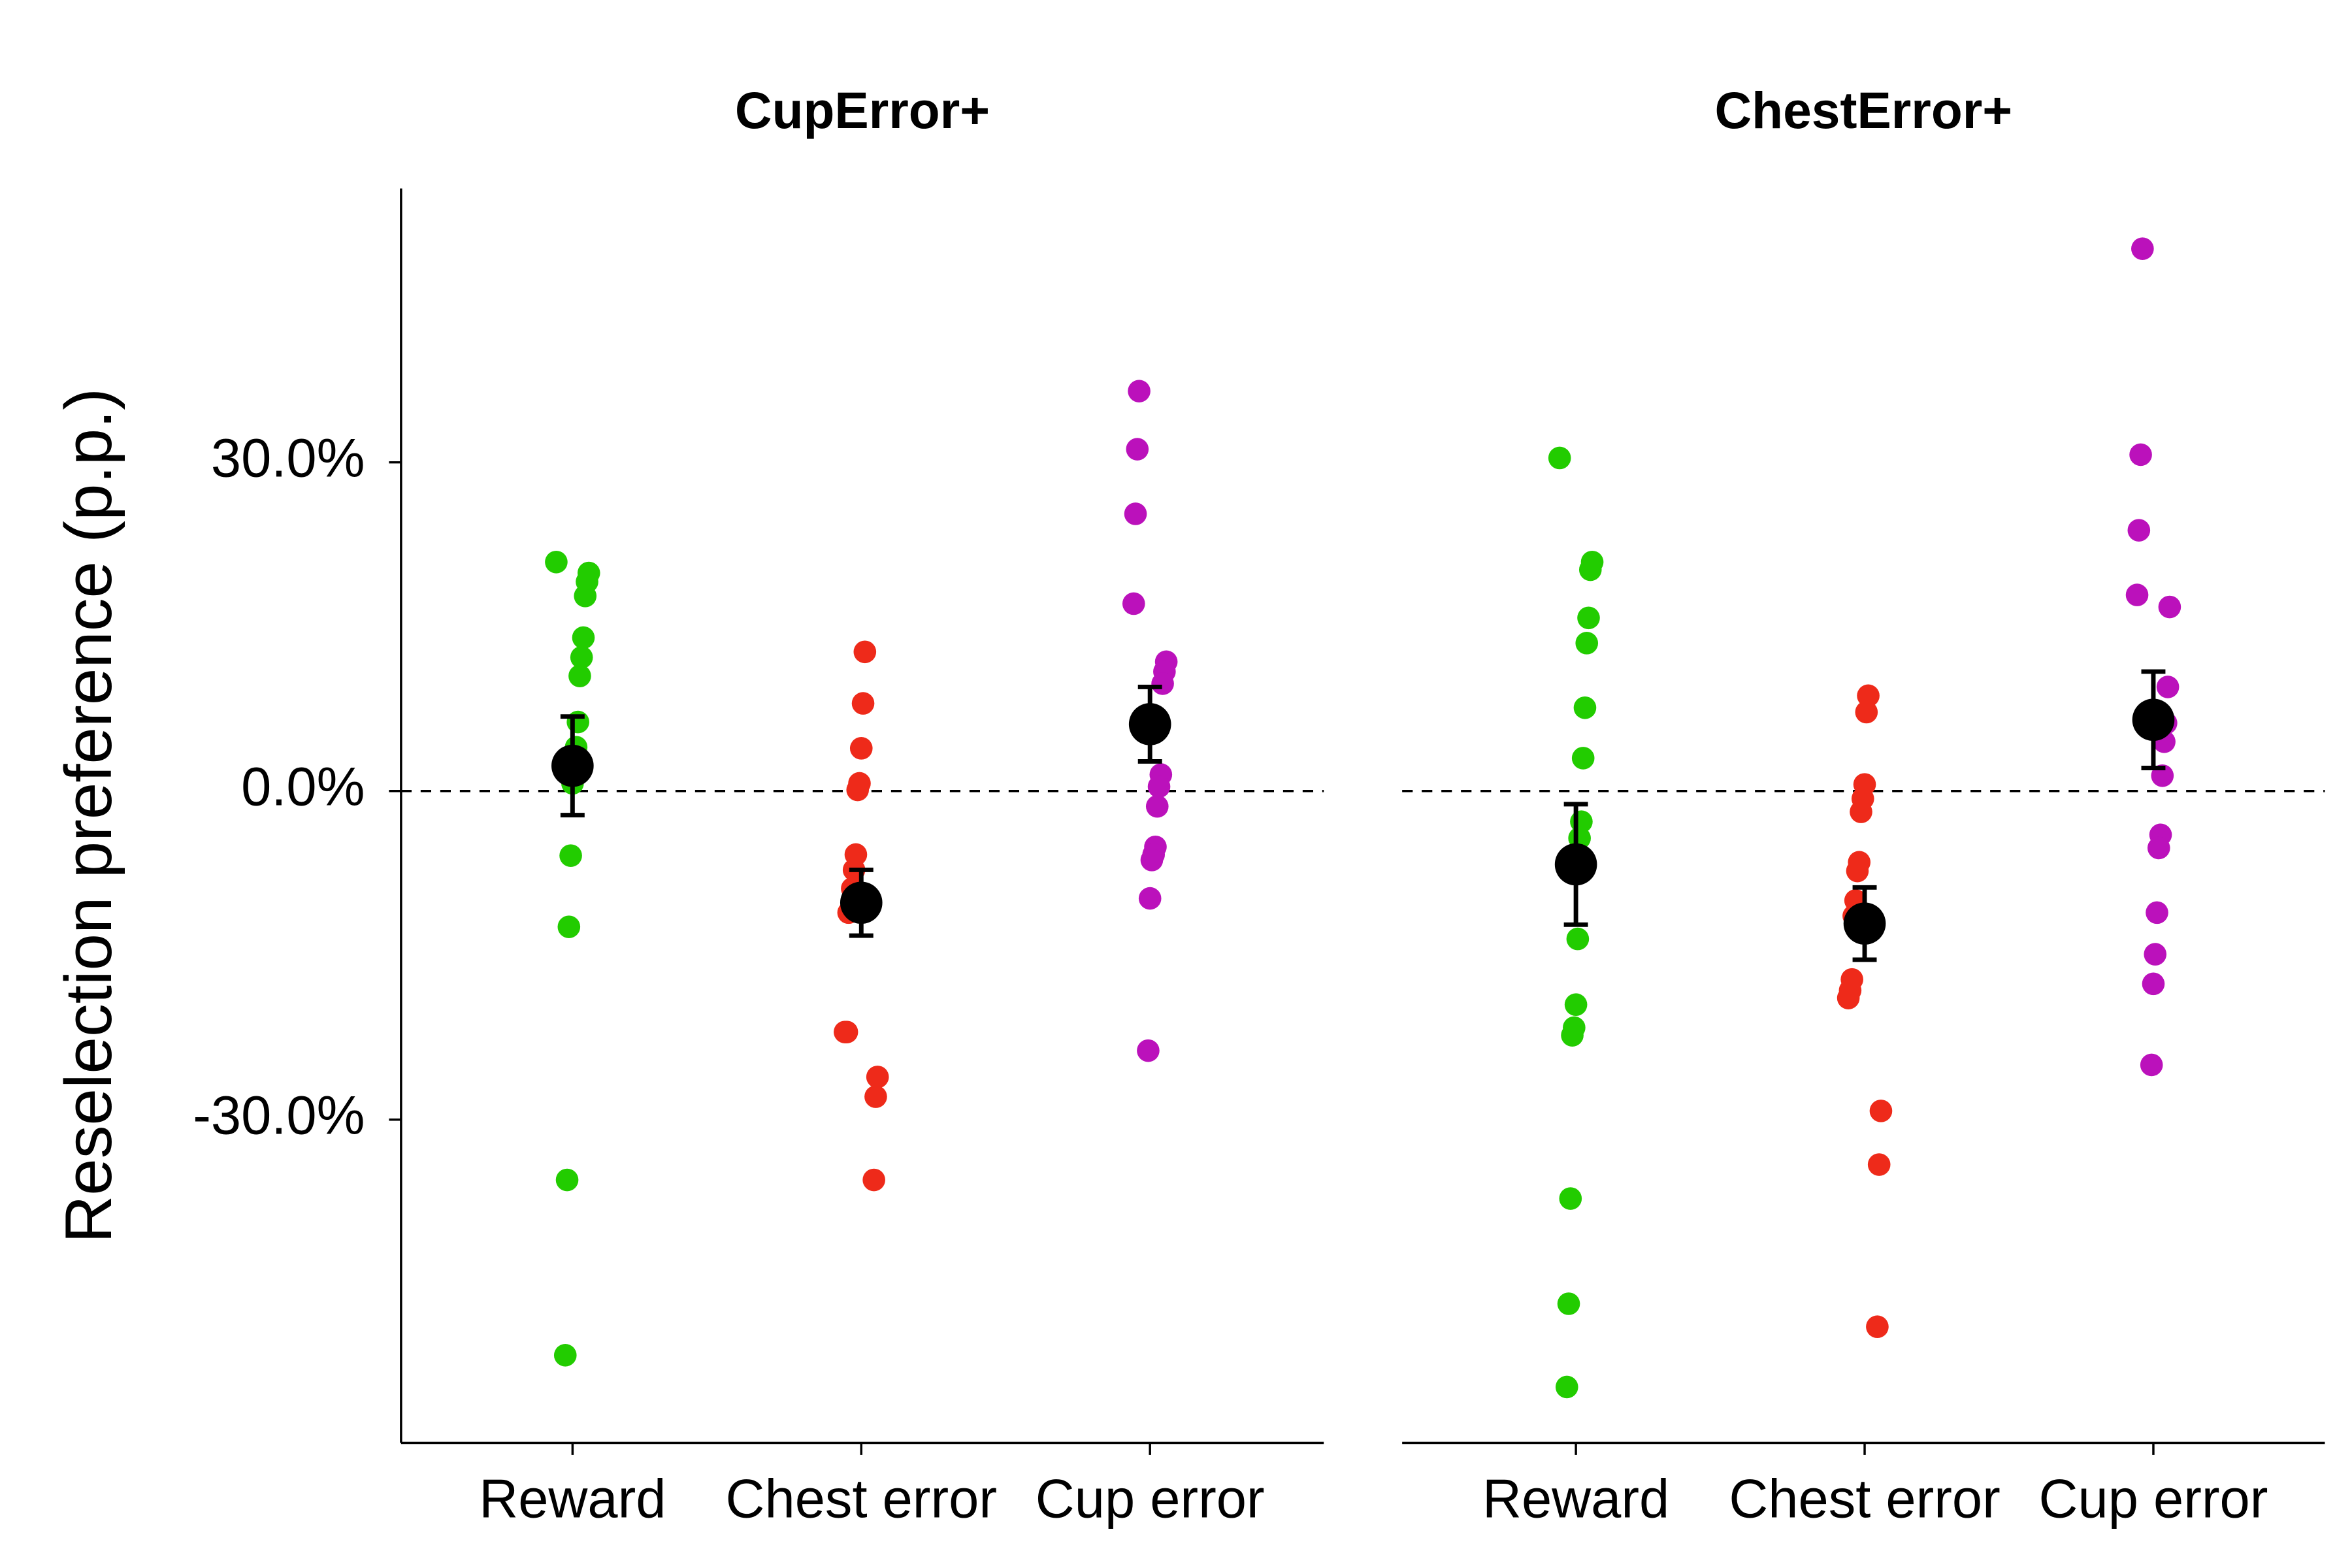 The width and height of the screenshot is (2352, 1568). I want to click on y-tick-label: 0.0%, so click(303, 787).